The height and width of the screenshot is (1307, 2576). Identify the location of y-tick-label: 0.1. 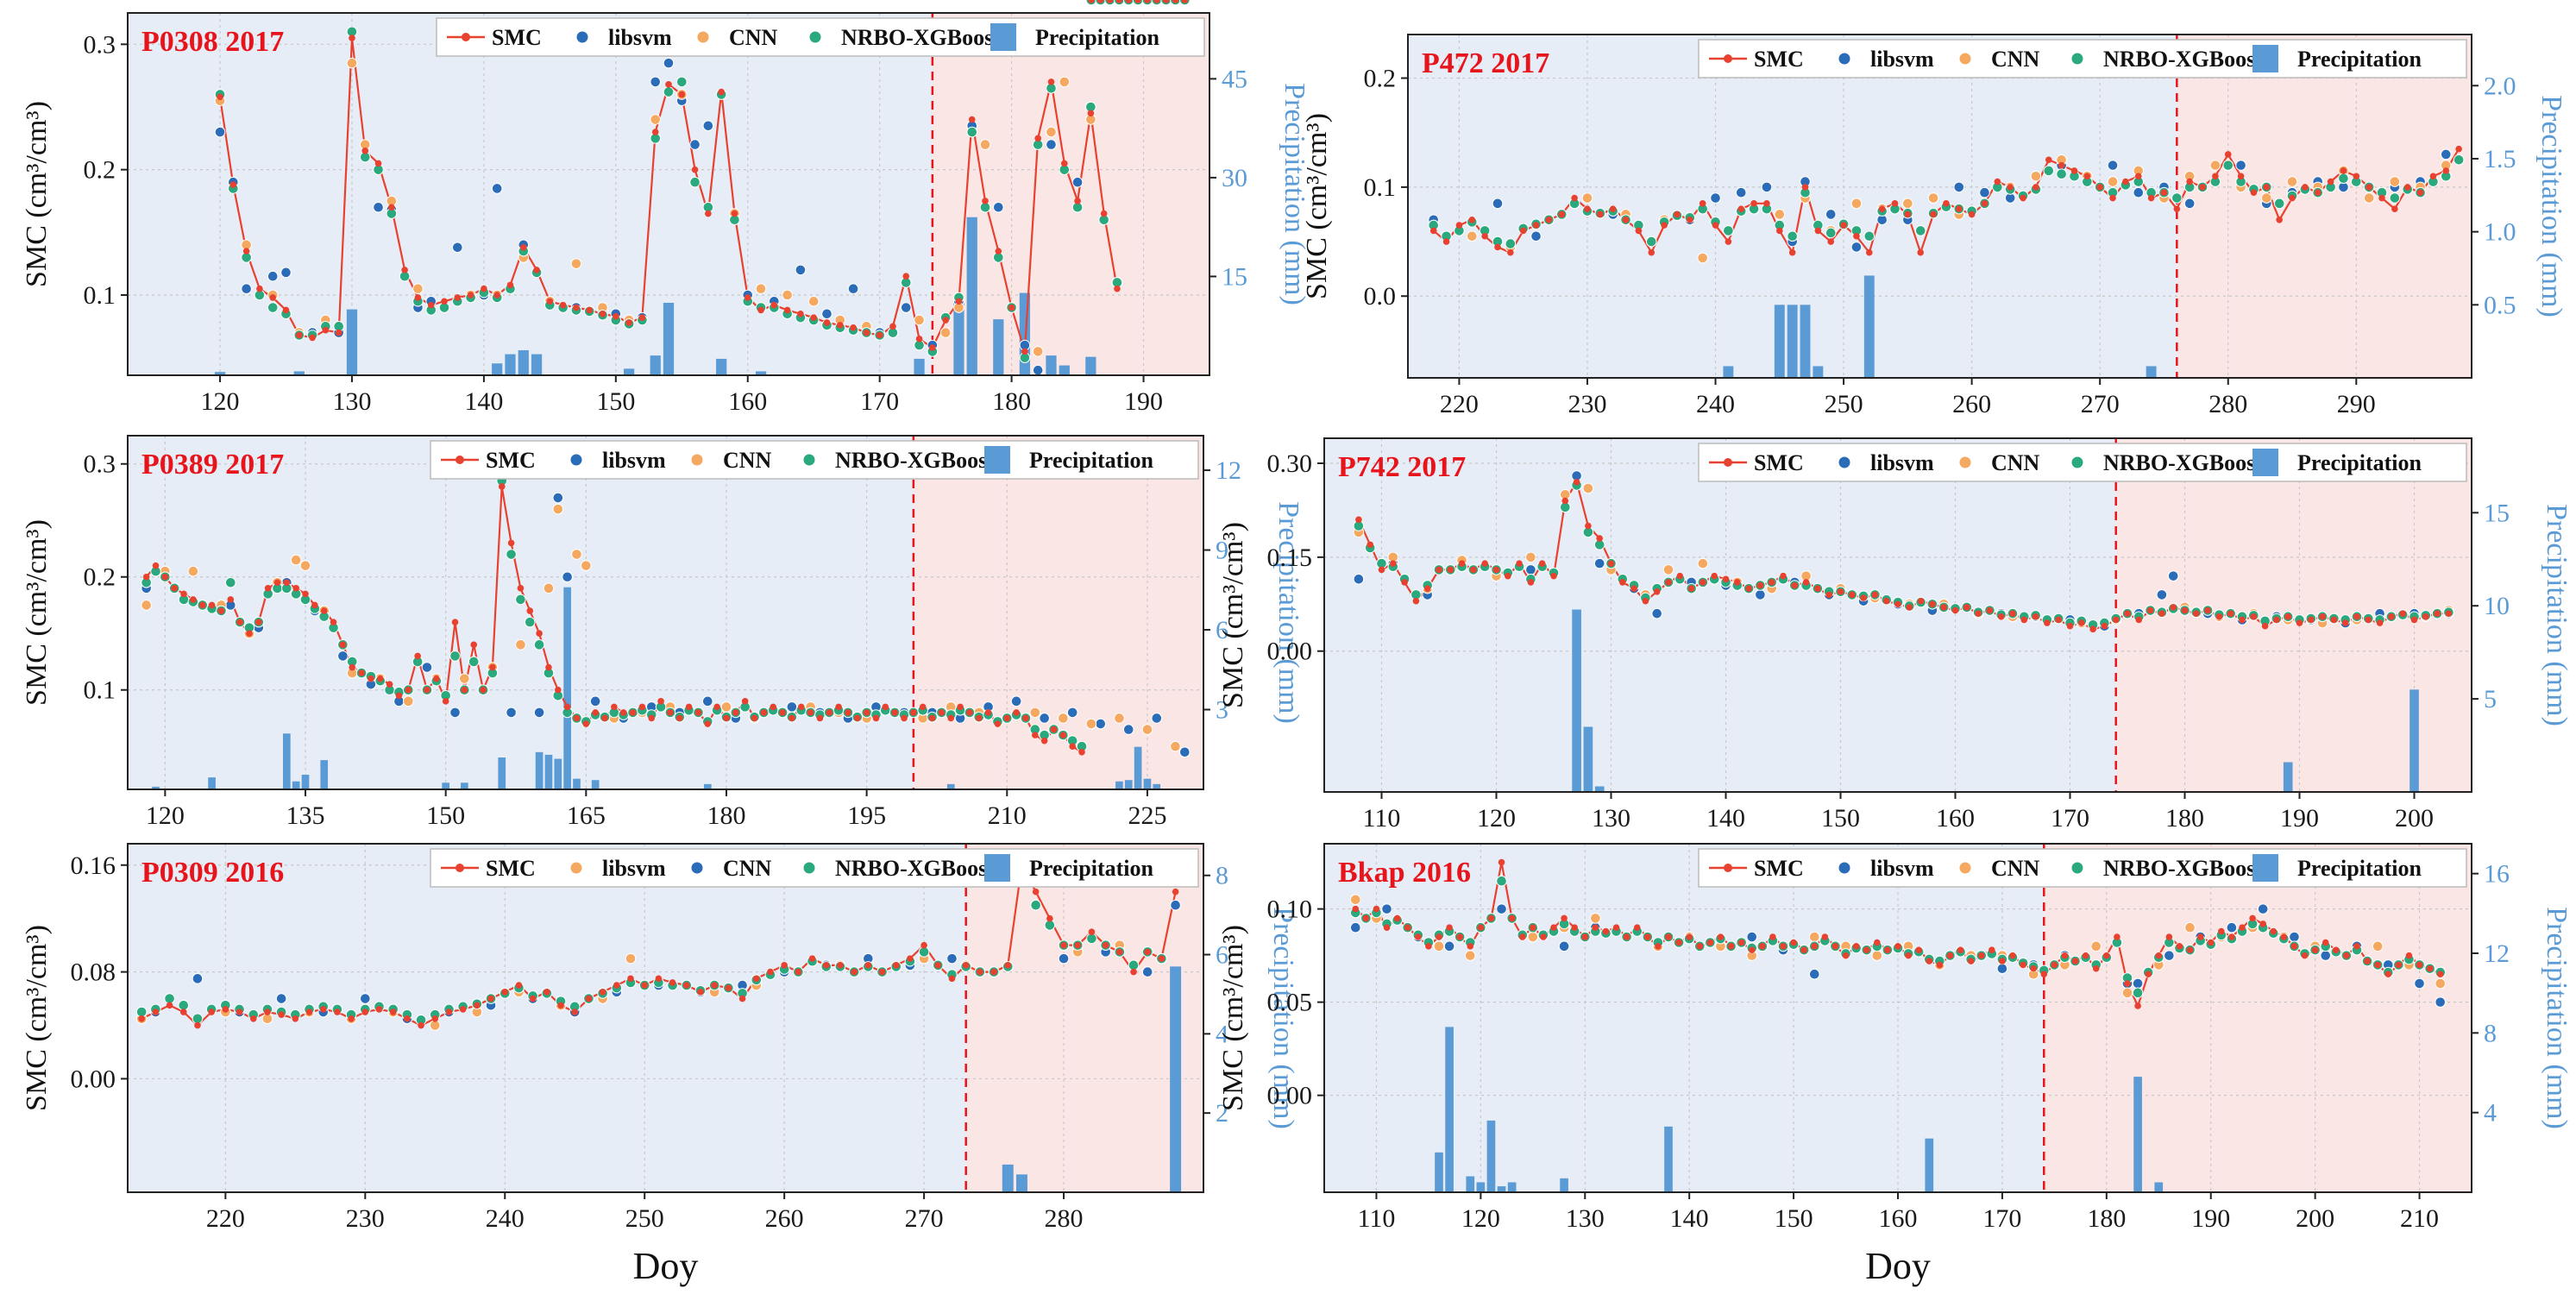
(1380, 187).